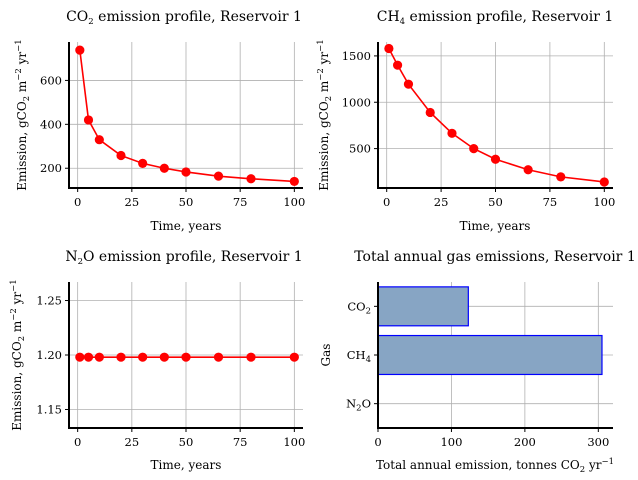  I want to click on co2-ytick-label: 400, so click(51, 124).